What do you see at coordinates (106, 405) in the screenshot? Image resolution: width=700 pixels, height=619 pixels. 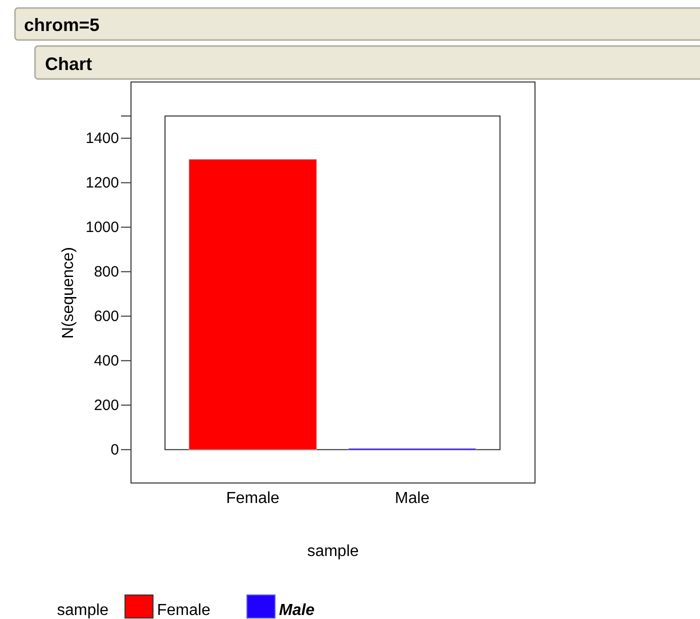 I see `y-tick-label: 200` at bounding box center [106, 405].